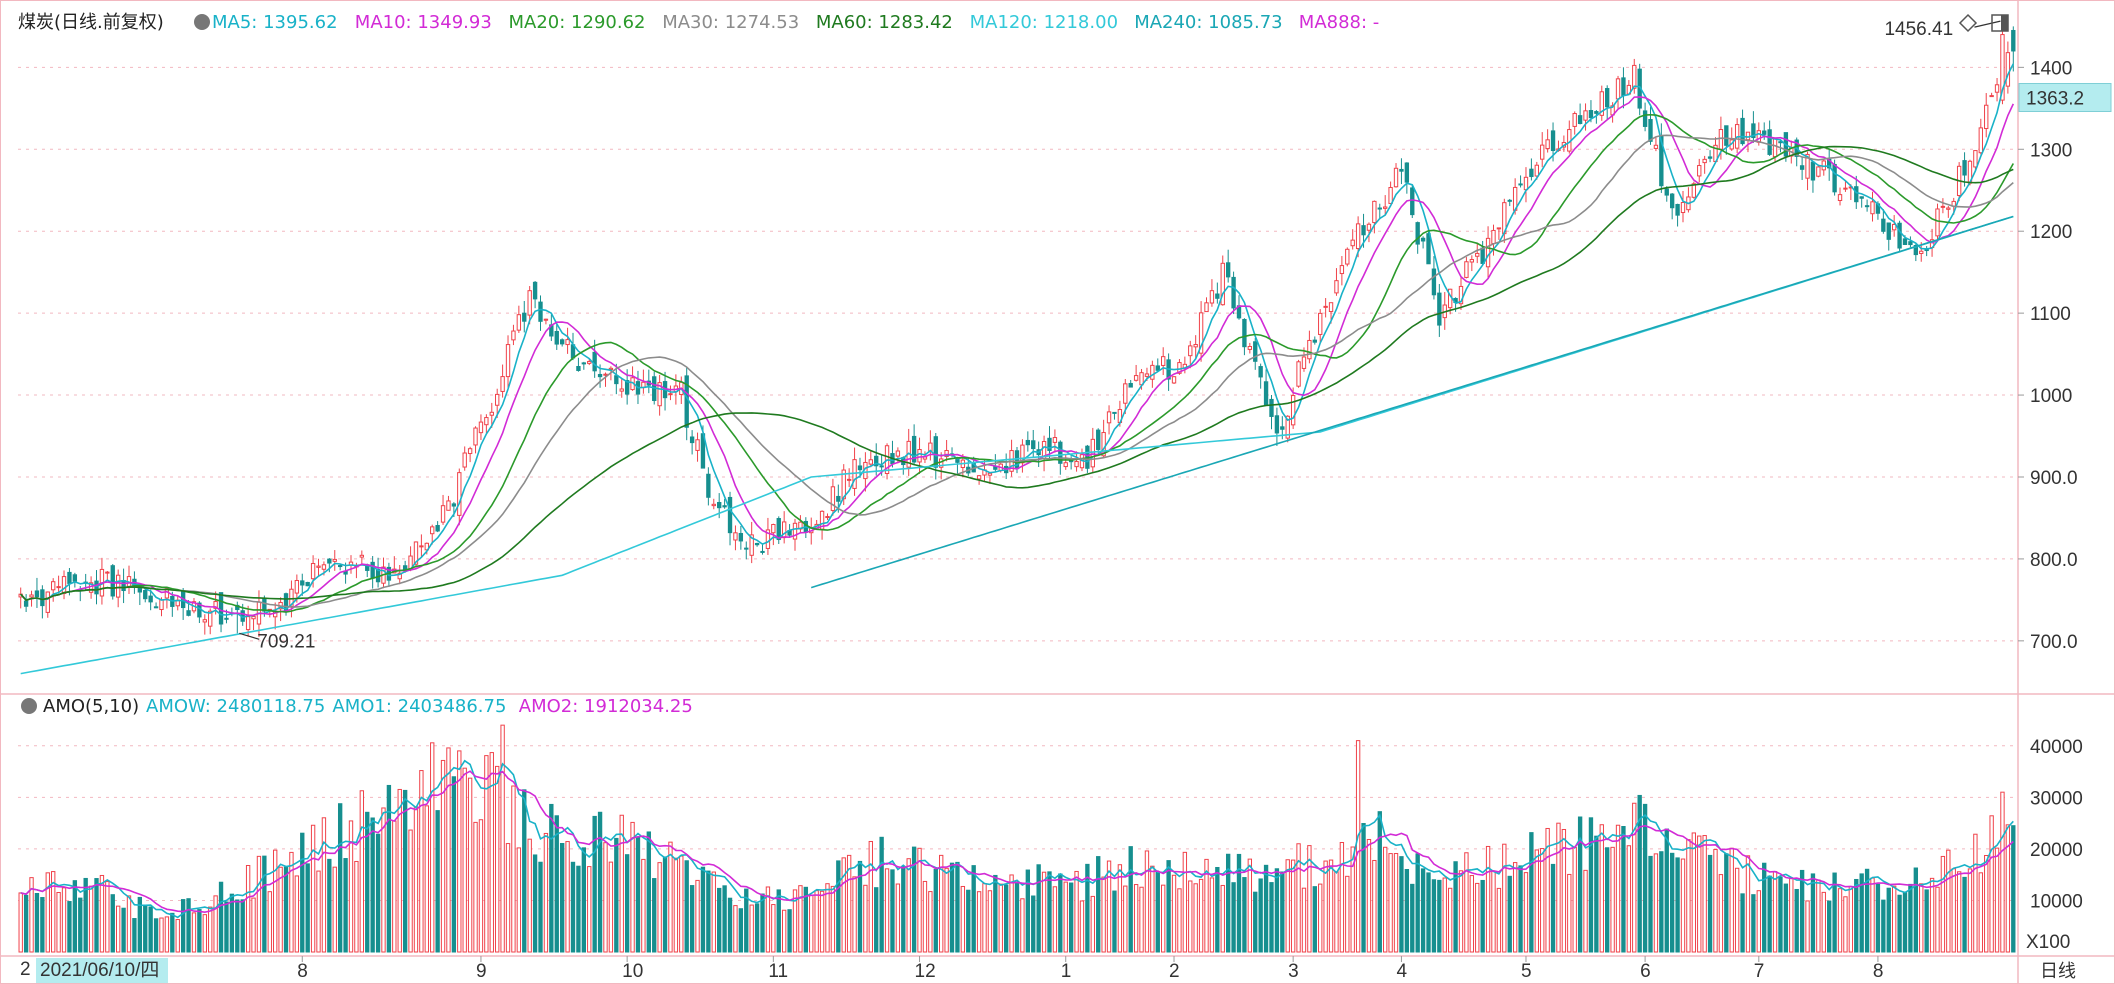  I want to click on price-collapse-icon, so click(202, 22).